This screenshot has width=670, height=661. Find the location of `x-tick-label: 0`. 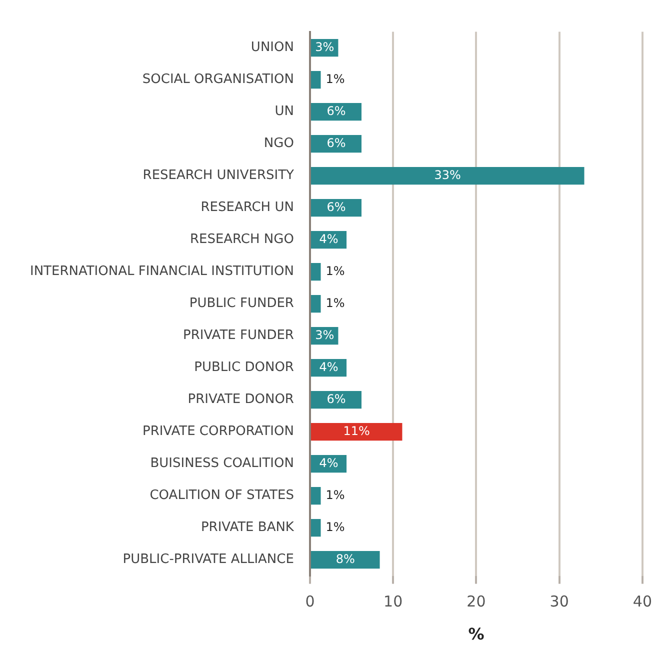

x-tick-label: 0 is located at coordinates (310, 601).